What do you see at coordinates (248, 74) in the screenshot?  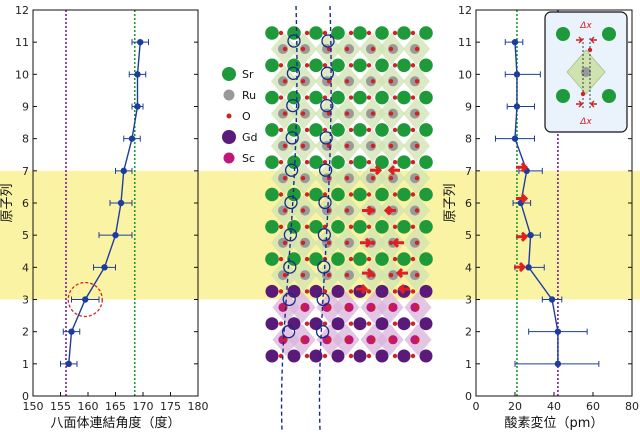 I see `legend-label-sr: Sr` at bounding box center [248, 74].